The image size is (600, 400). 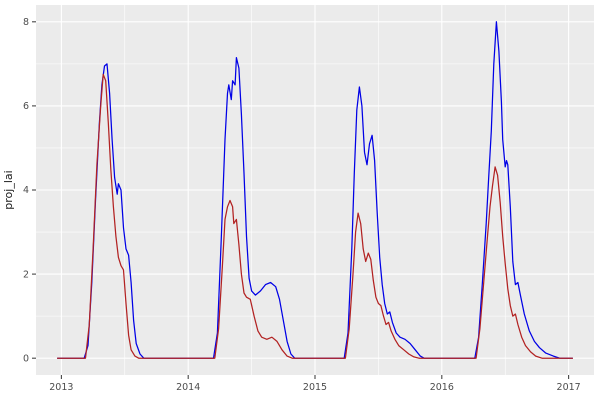 What do you see at coordinates (442, 387) in the screenshot?
I see `x-tick-label: 2016` at bounding box center [442, 387].